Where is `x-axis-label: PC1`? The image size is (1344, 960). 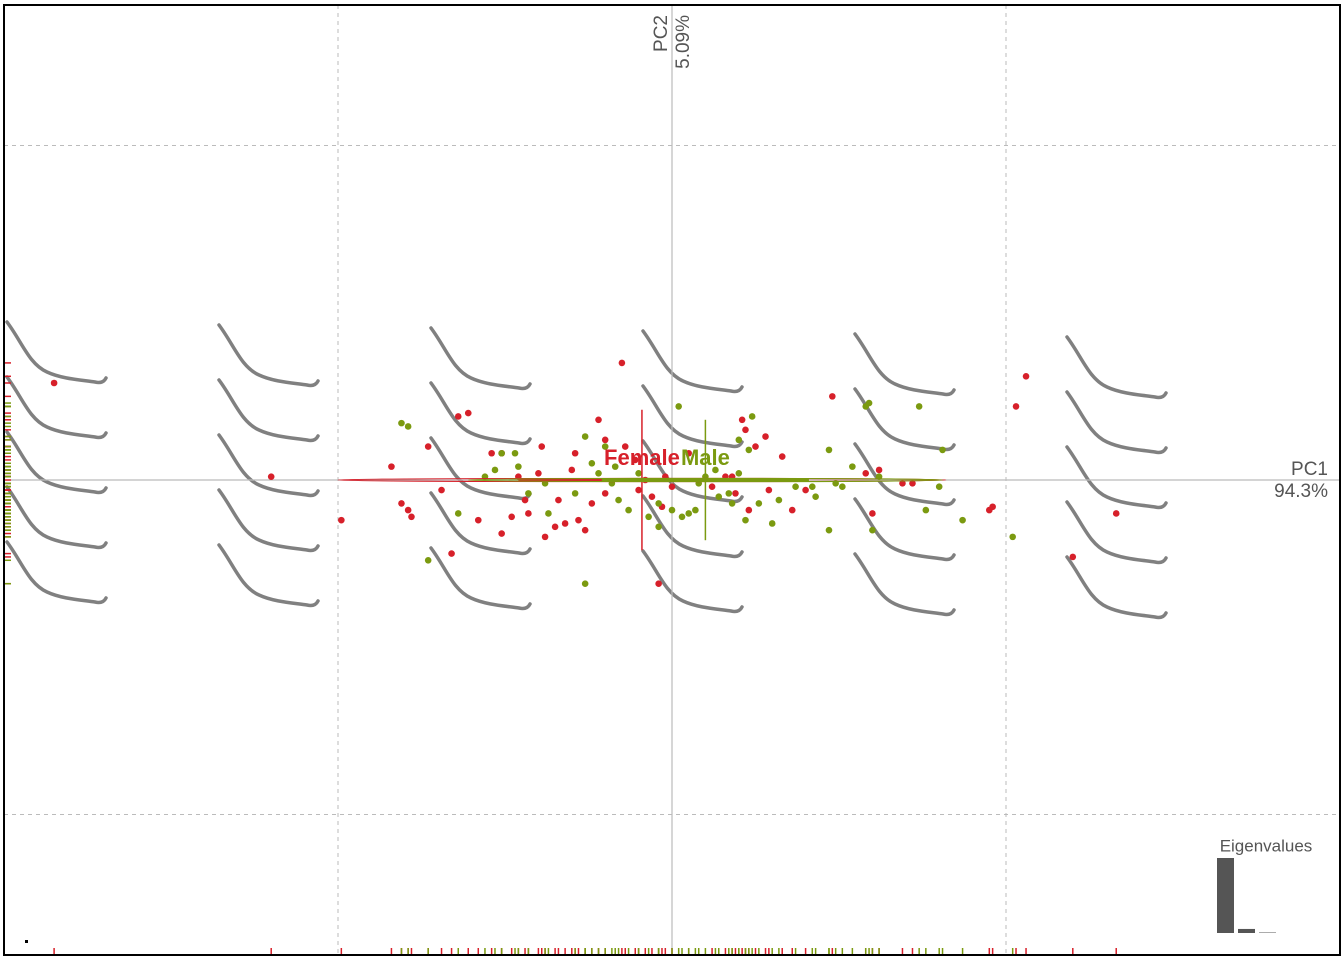
x-axis-label: PC1 is located at coordinates (1309, 469).